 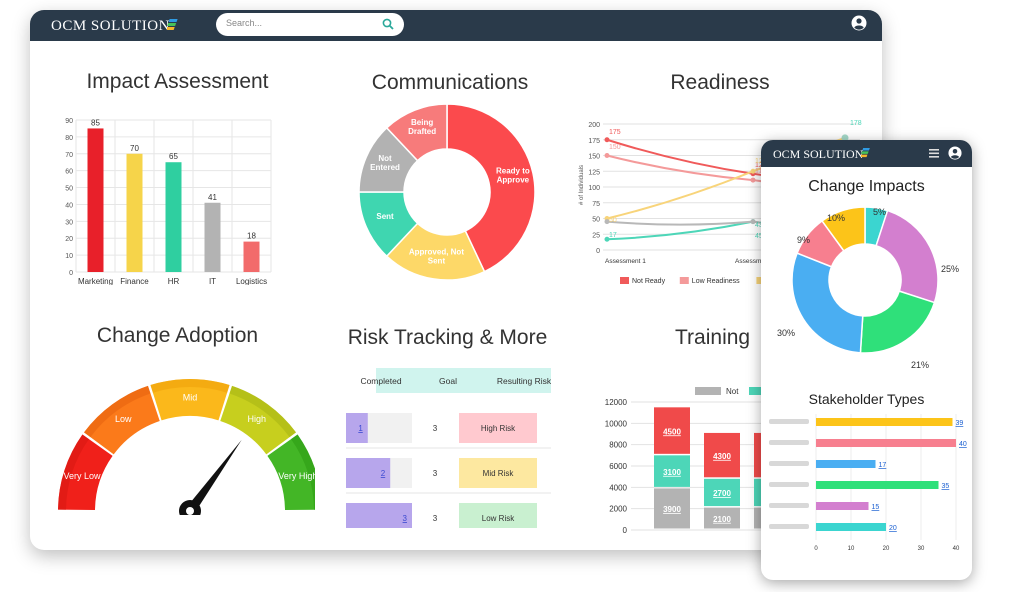 What do you see at coordinates (212, 281) in the screenshot?
I see `x-tick-label: IT` at bounding box center [212, 281].